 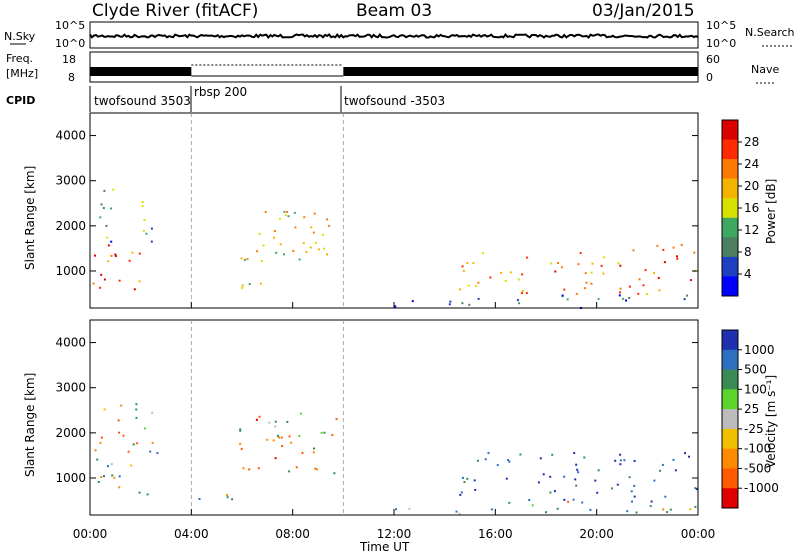 What do you see at coordinates (220, 92) in the screenshot?
I see `cpid-segment-1: rbsp 200` at bounding box center [220, 92].